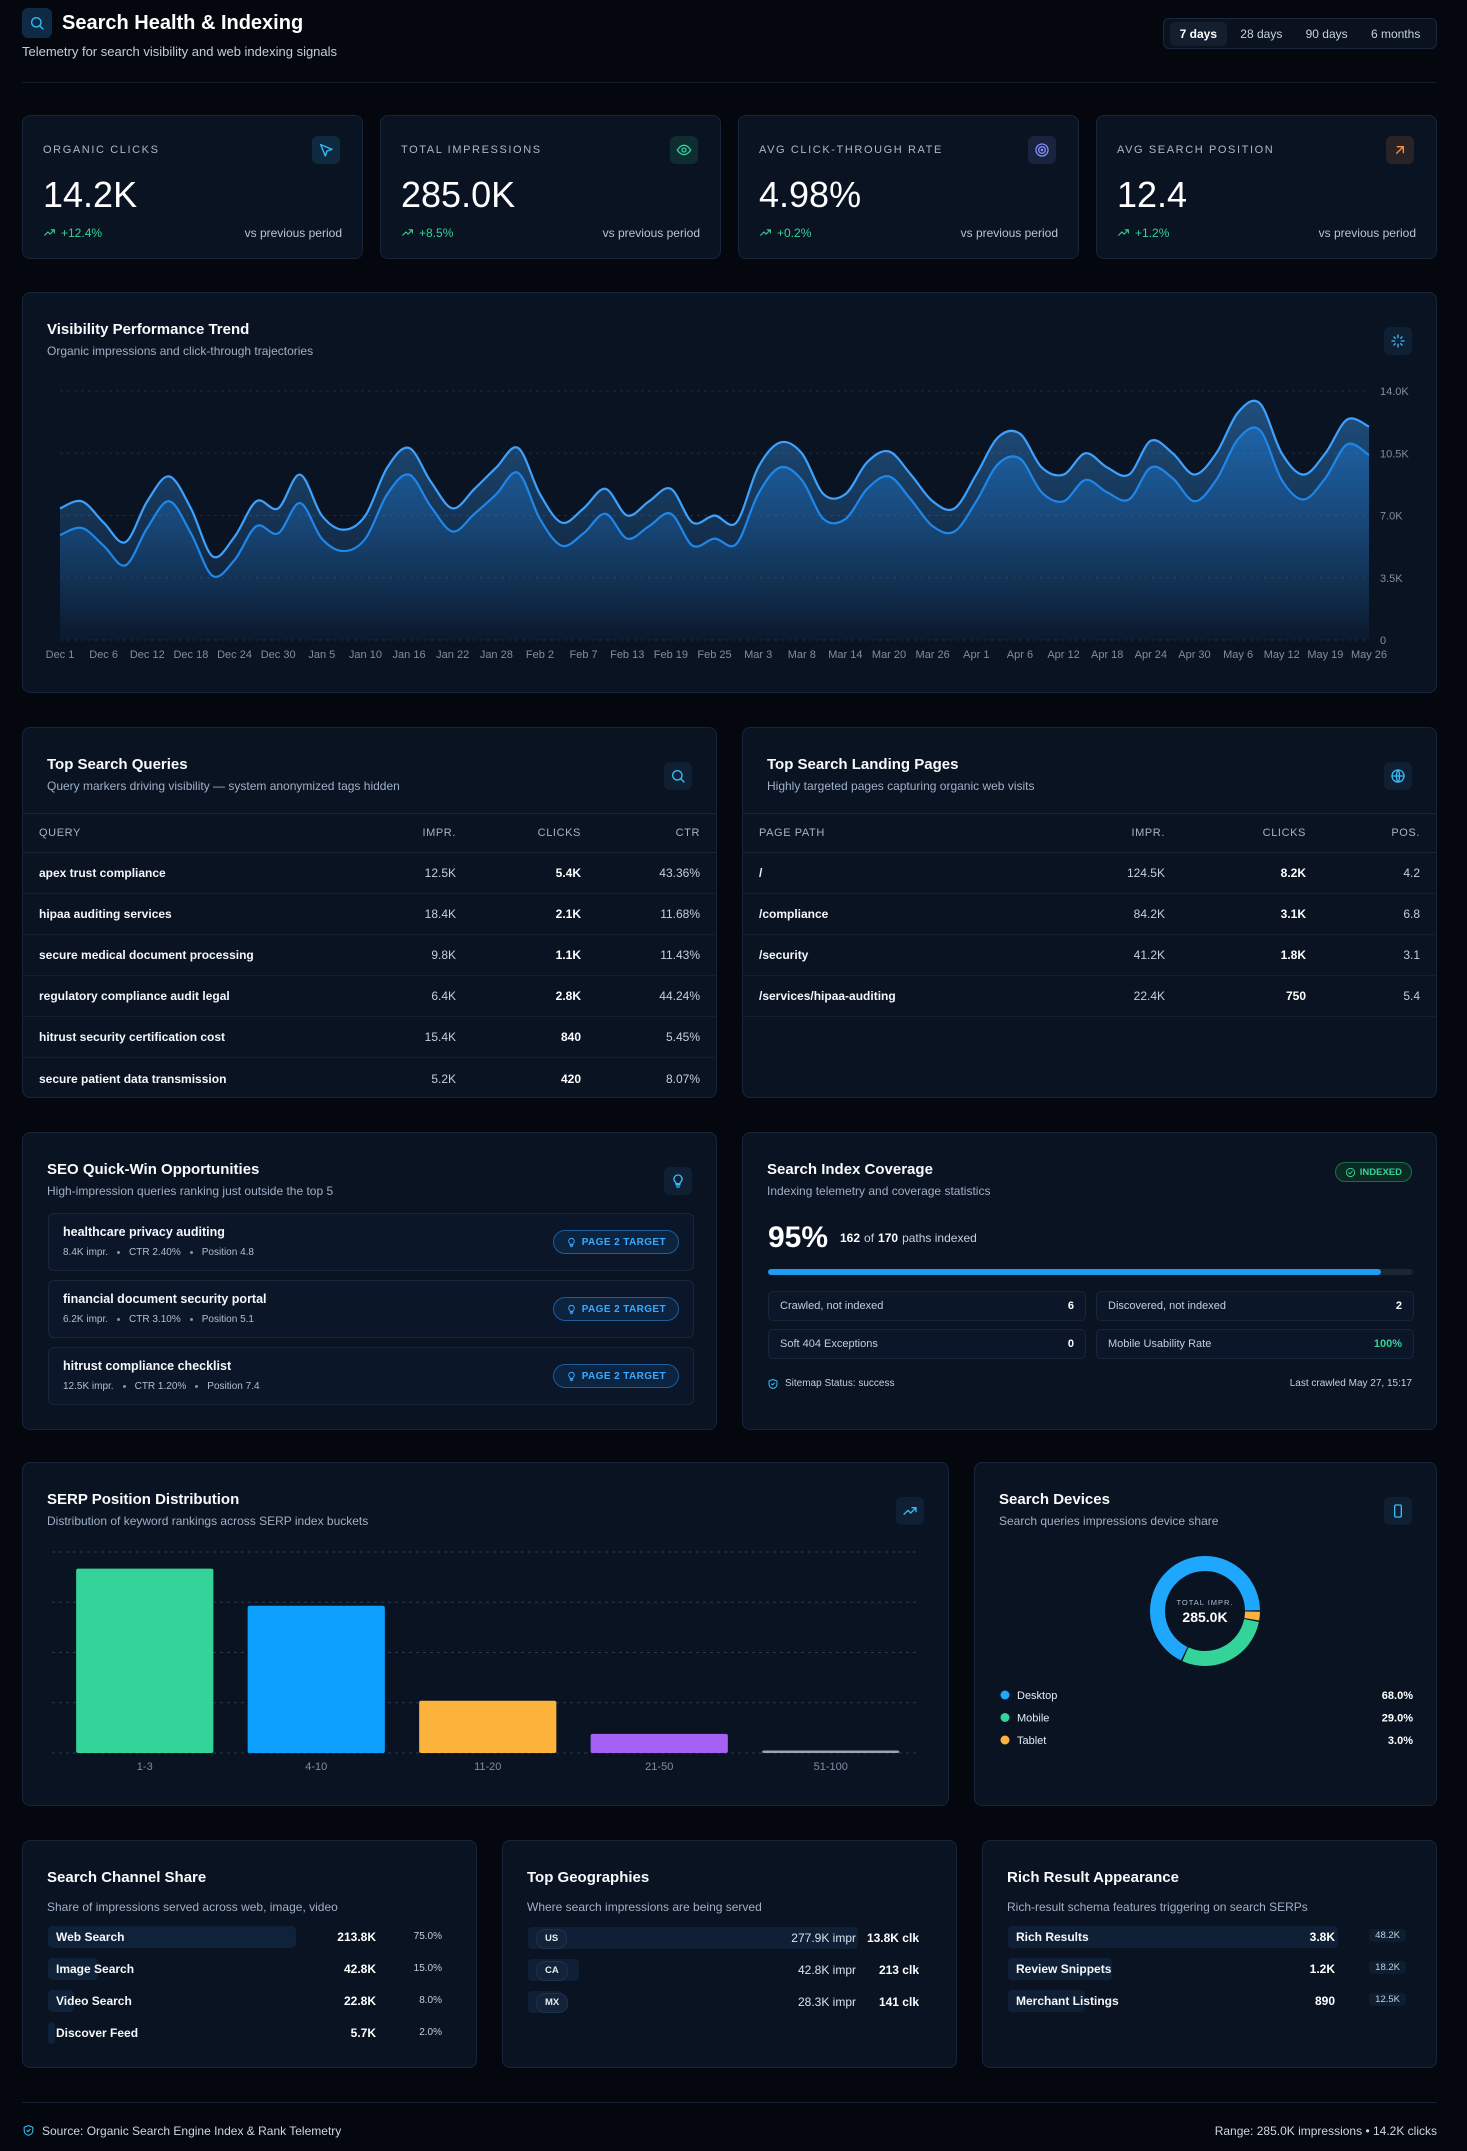  What do you see at coordinates (190, 655) in the screenshot?
I see `x-tick-label: Dec 18` at bounding box center [190, 655].